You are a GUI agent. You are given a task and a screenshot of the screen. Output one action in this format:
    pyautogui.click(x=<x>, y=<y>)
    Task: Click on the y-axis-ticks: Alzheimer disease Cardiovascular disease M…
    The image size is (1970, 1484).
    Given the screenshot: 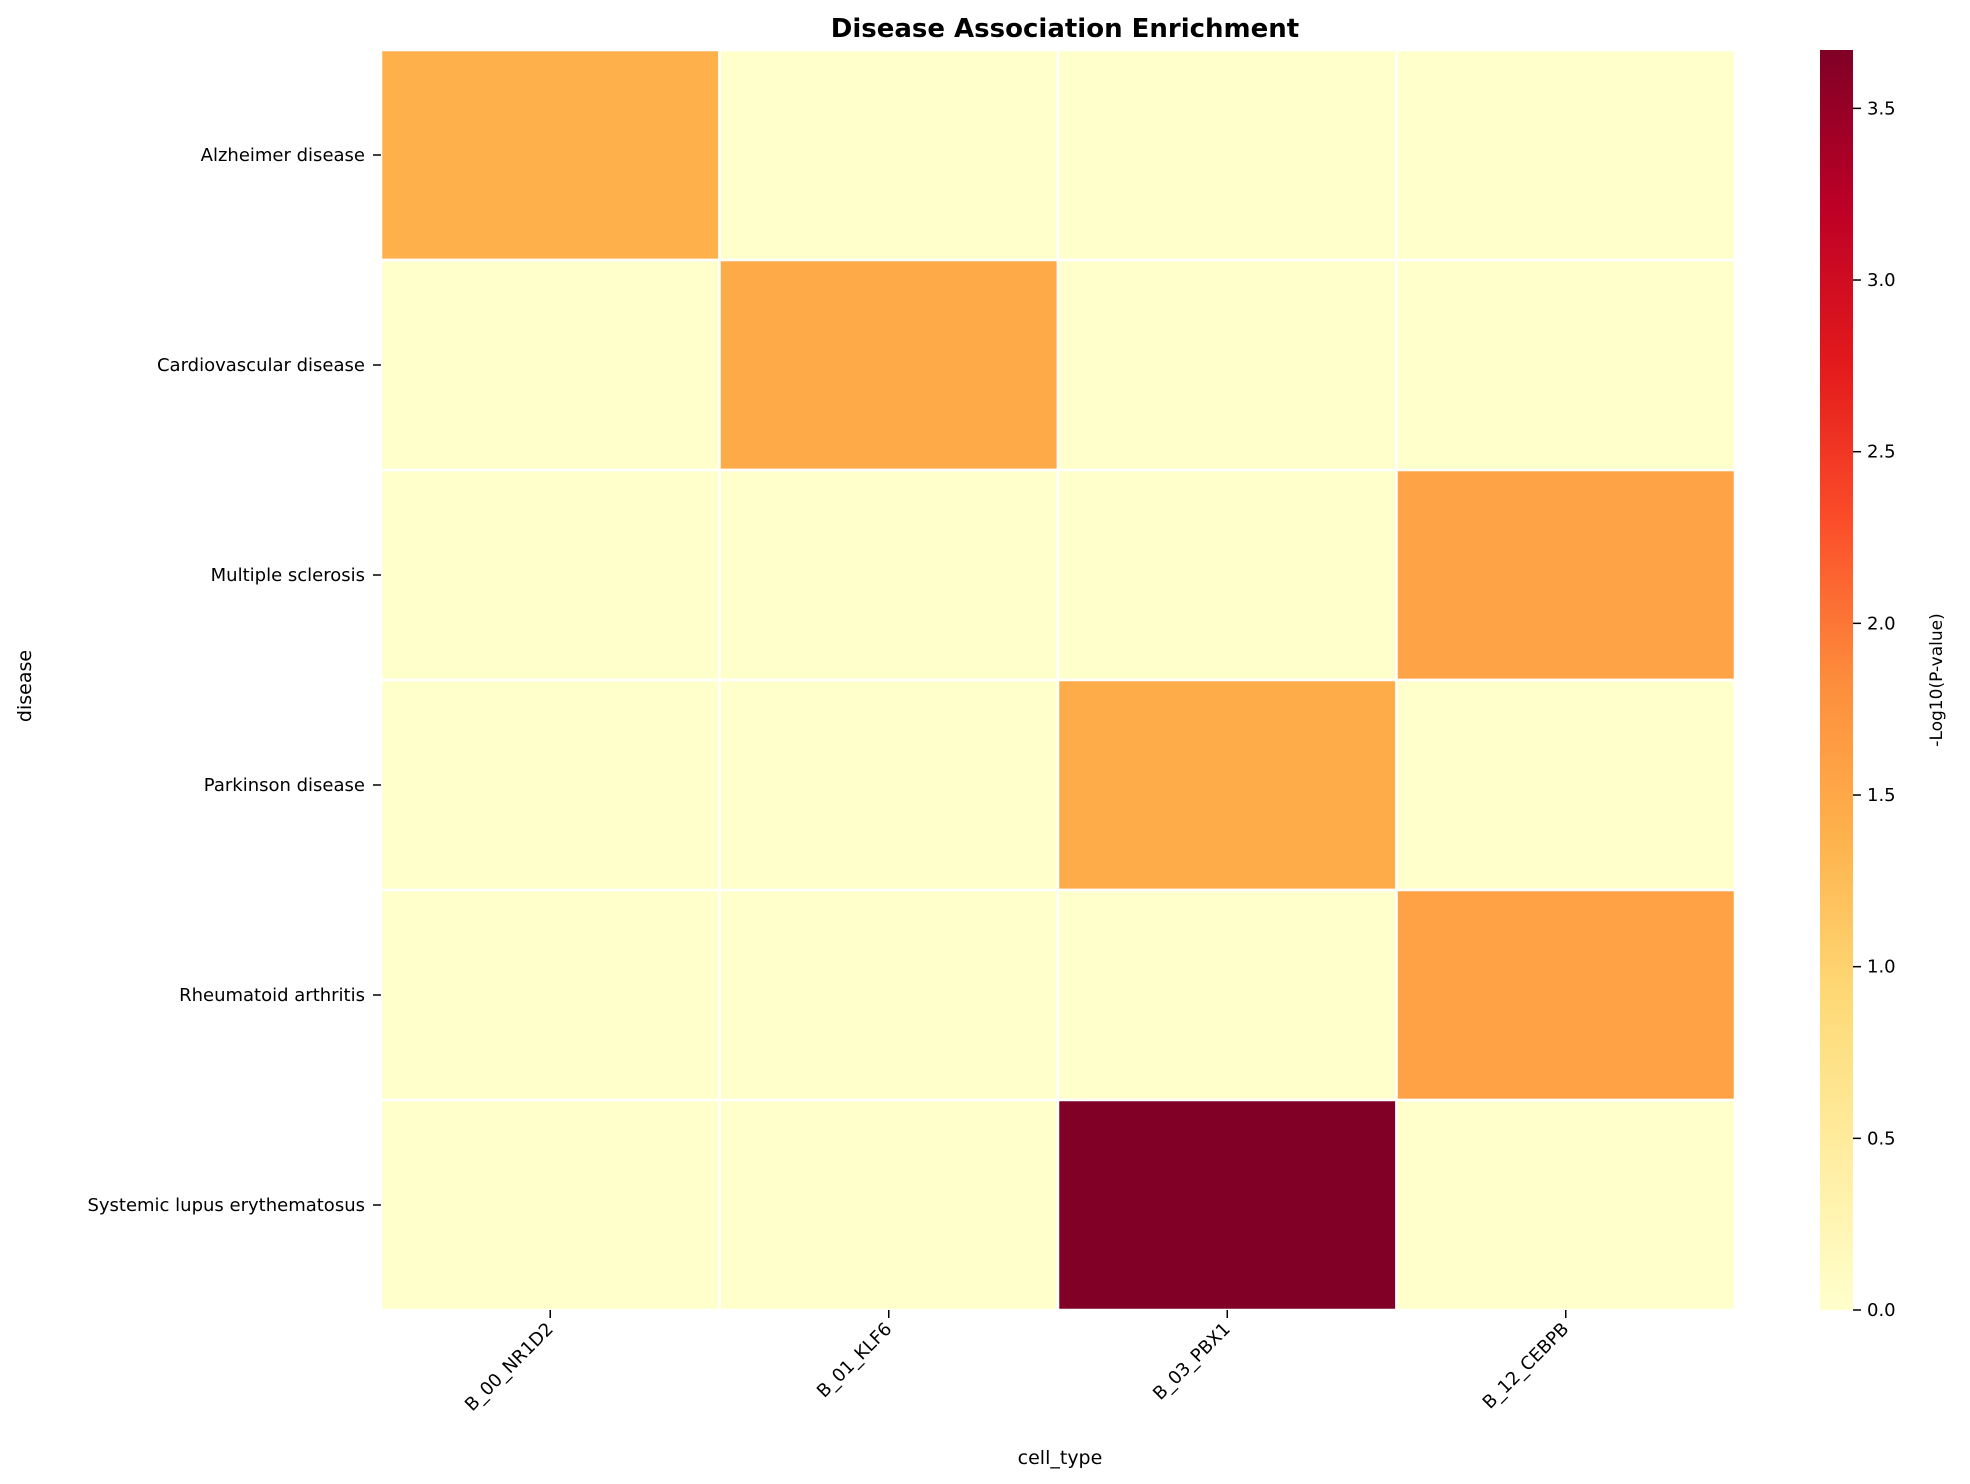 What is the action you would take?
    pyautogui.click(x=234, y=680)
    